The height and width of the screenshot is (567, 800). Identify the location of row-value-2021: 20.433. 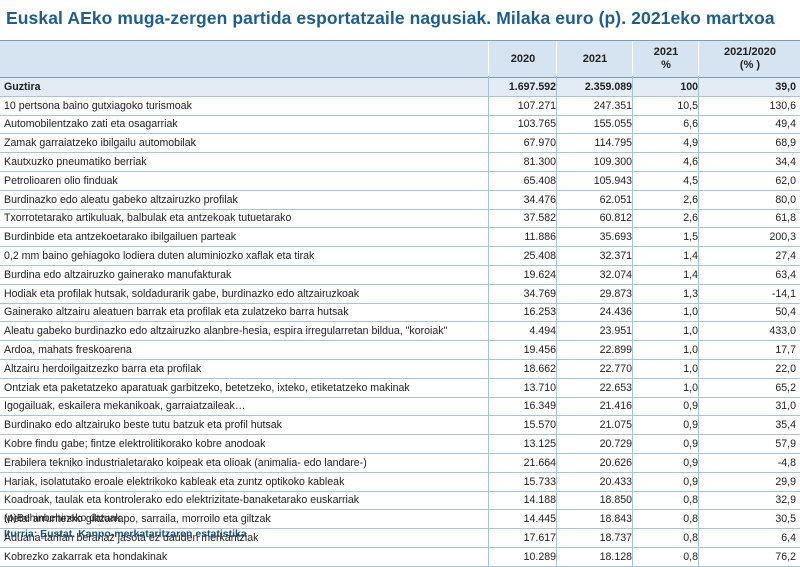
(615, 481).